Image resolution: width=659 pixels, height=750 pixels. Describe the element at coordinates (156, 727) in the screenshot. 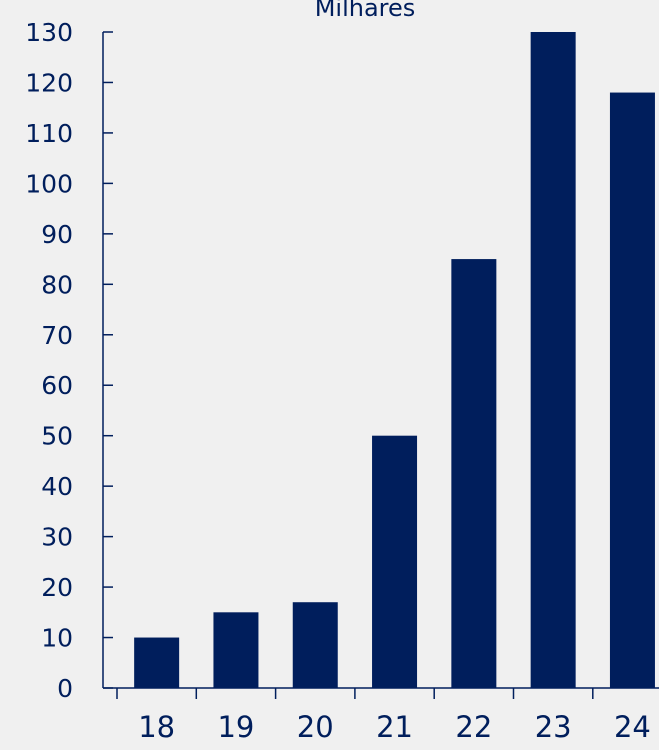

I see `x-tick-label: 18` at that location.